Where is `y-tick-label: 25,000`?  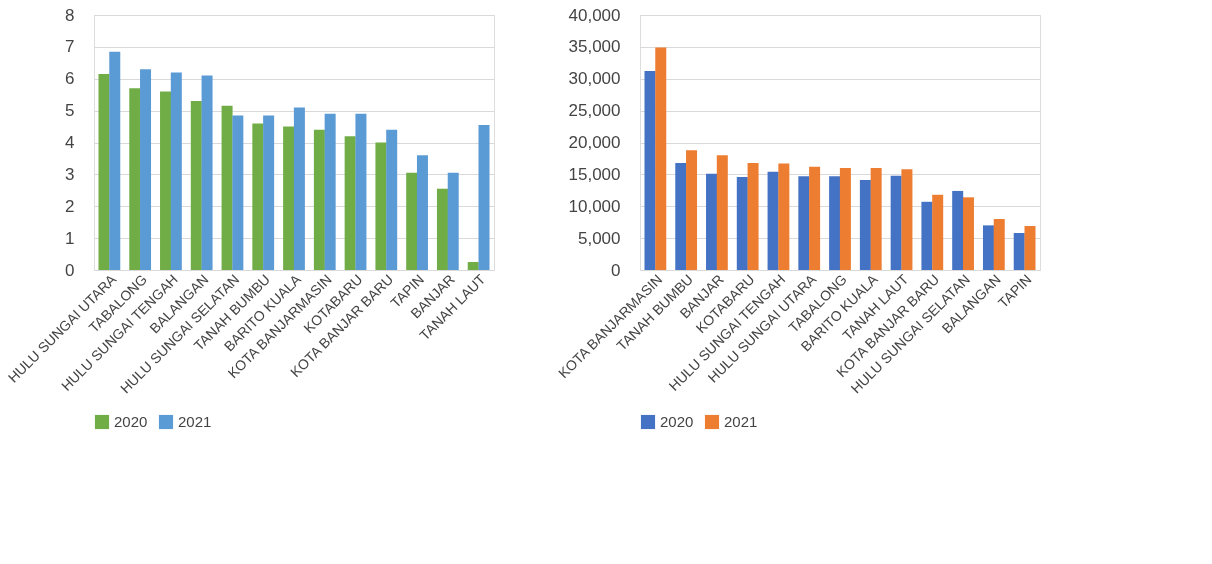 y-tick-label: 25,000 is located at coordinates (594, 111).